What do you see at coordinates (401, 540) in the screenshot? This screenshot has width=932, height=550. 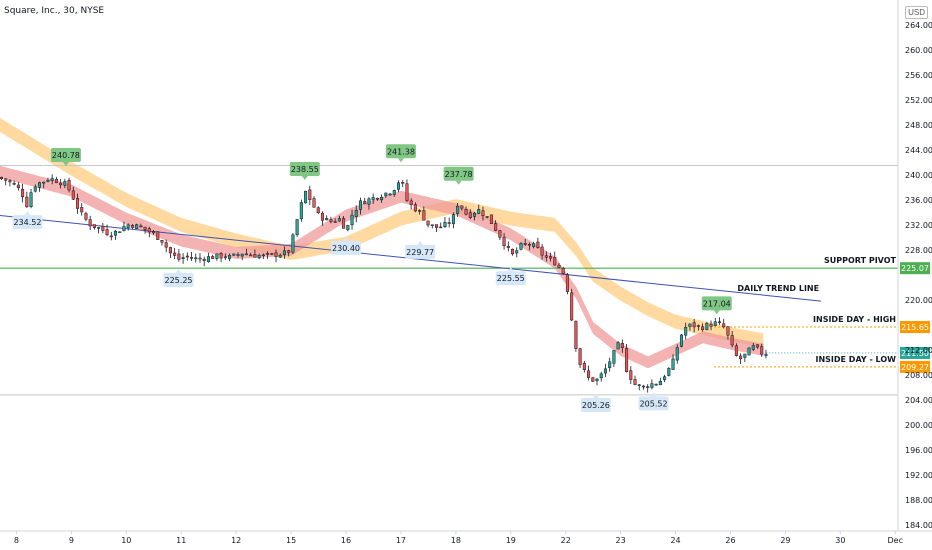 I see `time-tick-label: 17` at bounding box center [401, 540].